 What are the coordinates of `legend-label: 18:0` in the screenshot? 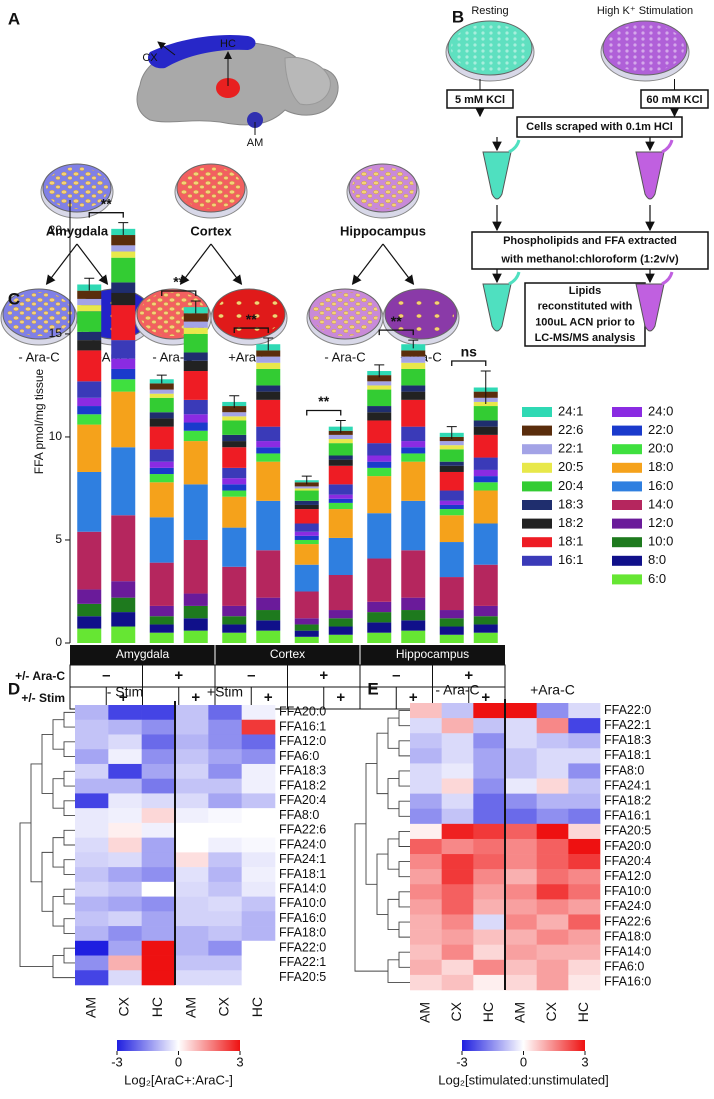 It's located at (660, 466).